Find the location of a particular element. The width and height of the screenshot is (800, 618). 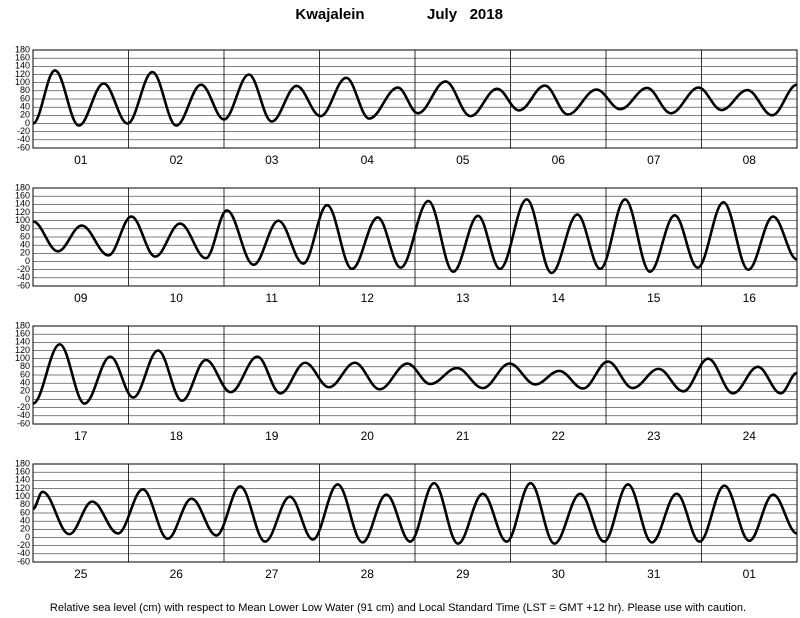

day-label: 23 is located at coordinates (654, 436).